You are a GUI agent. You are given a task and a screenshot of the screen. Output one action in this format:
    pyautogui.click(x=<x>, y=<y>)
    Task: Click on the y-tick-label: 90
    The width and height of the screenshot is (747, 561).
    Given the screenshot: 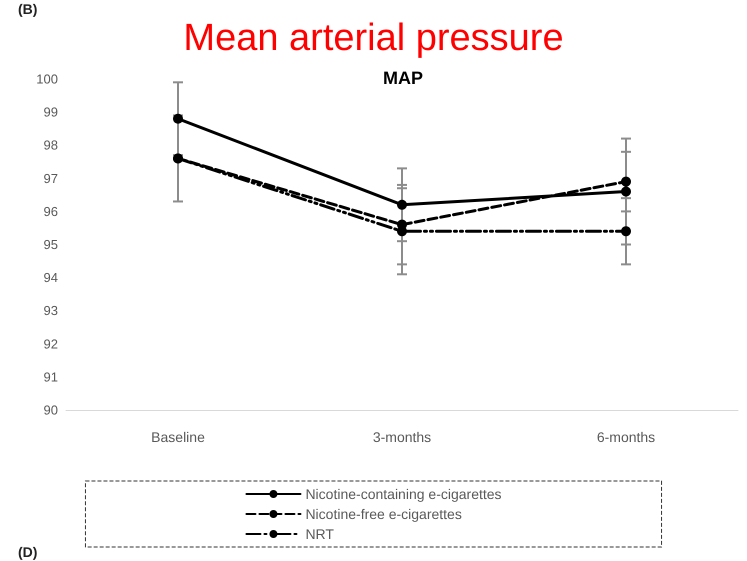 What is the action you would take?
    pyautogui.click(x=51, y=410)
    